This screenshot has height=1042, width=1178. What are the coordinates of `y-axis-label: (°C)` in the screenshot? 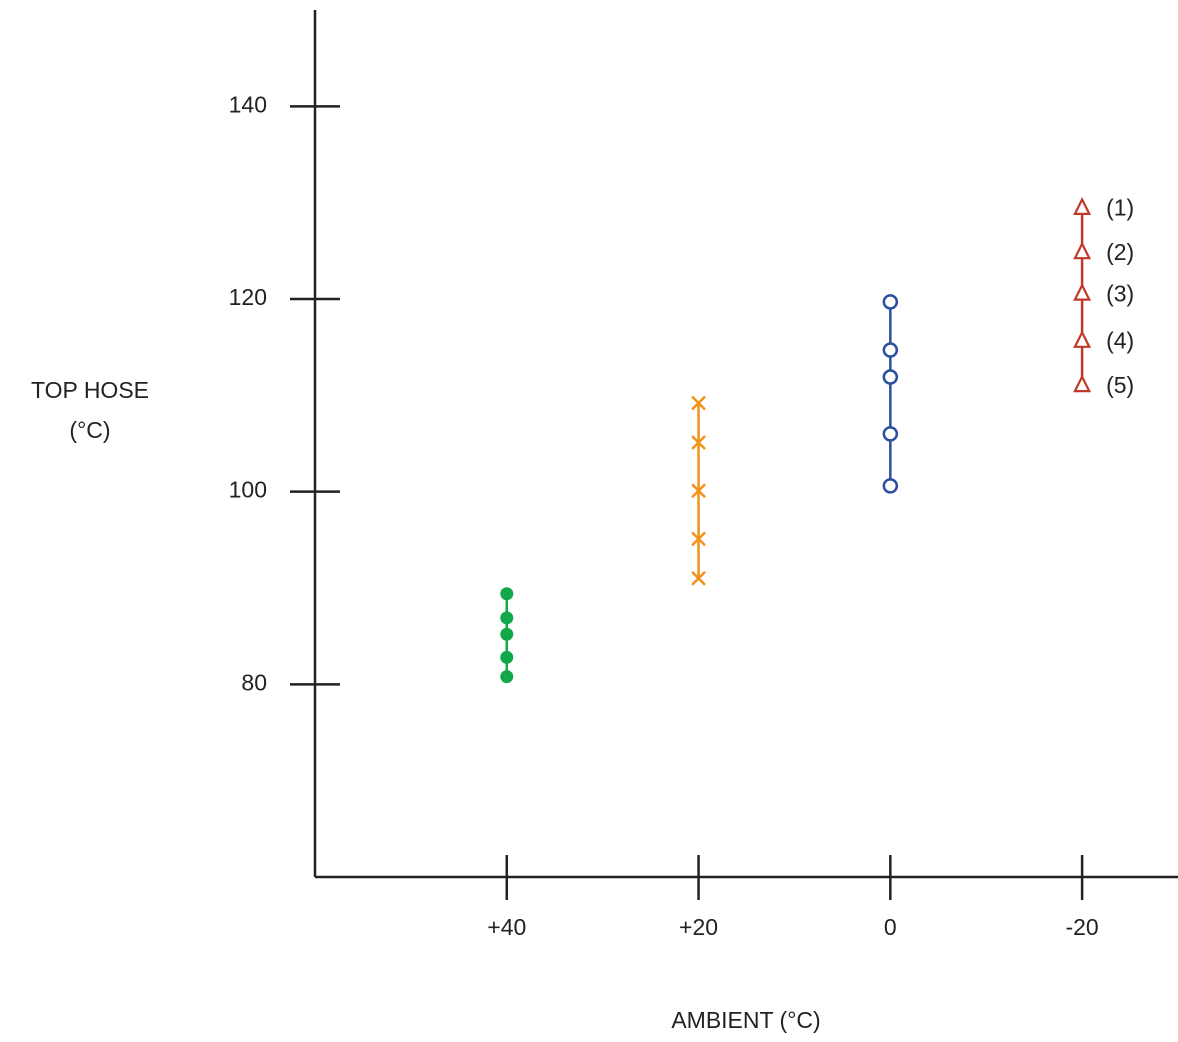 It's located at (89, 430).